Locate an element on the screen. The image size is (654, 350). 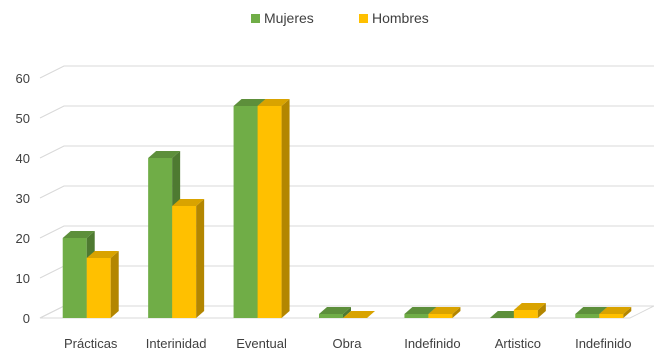
y-tick-label: 20 is located at coordinates (23, 238).